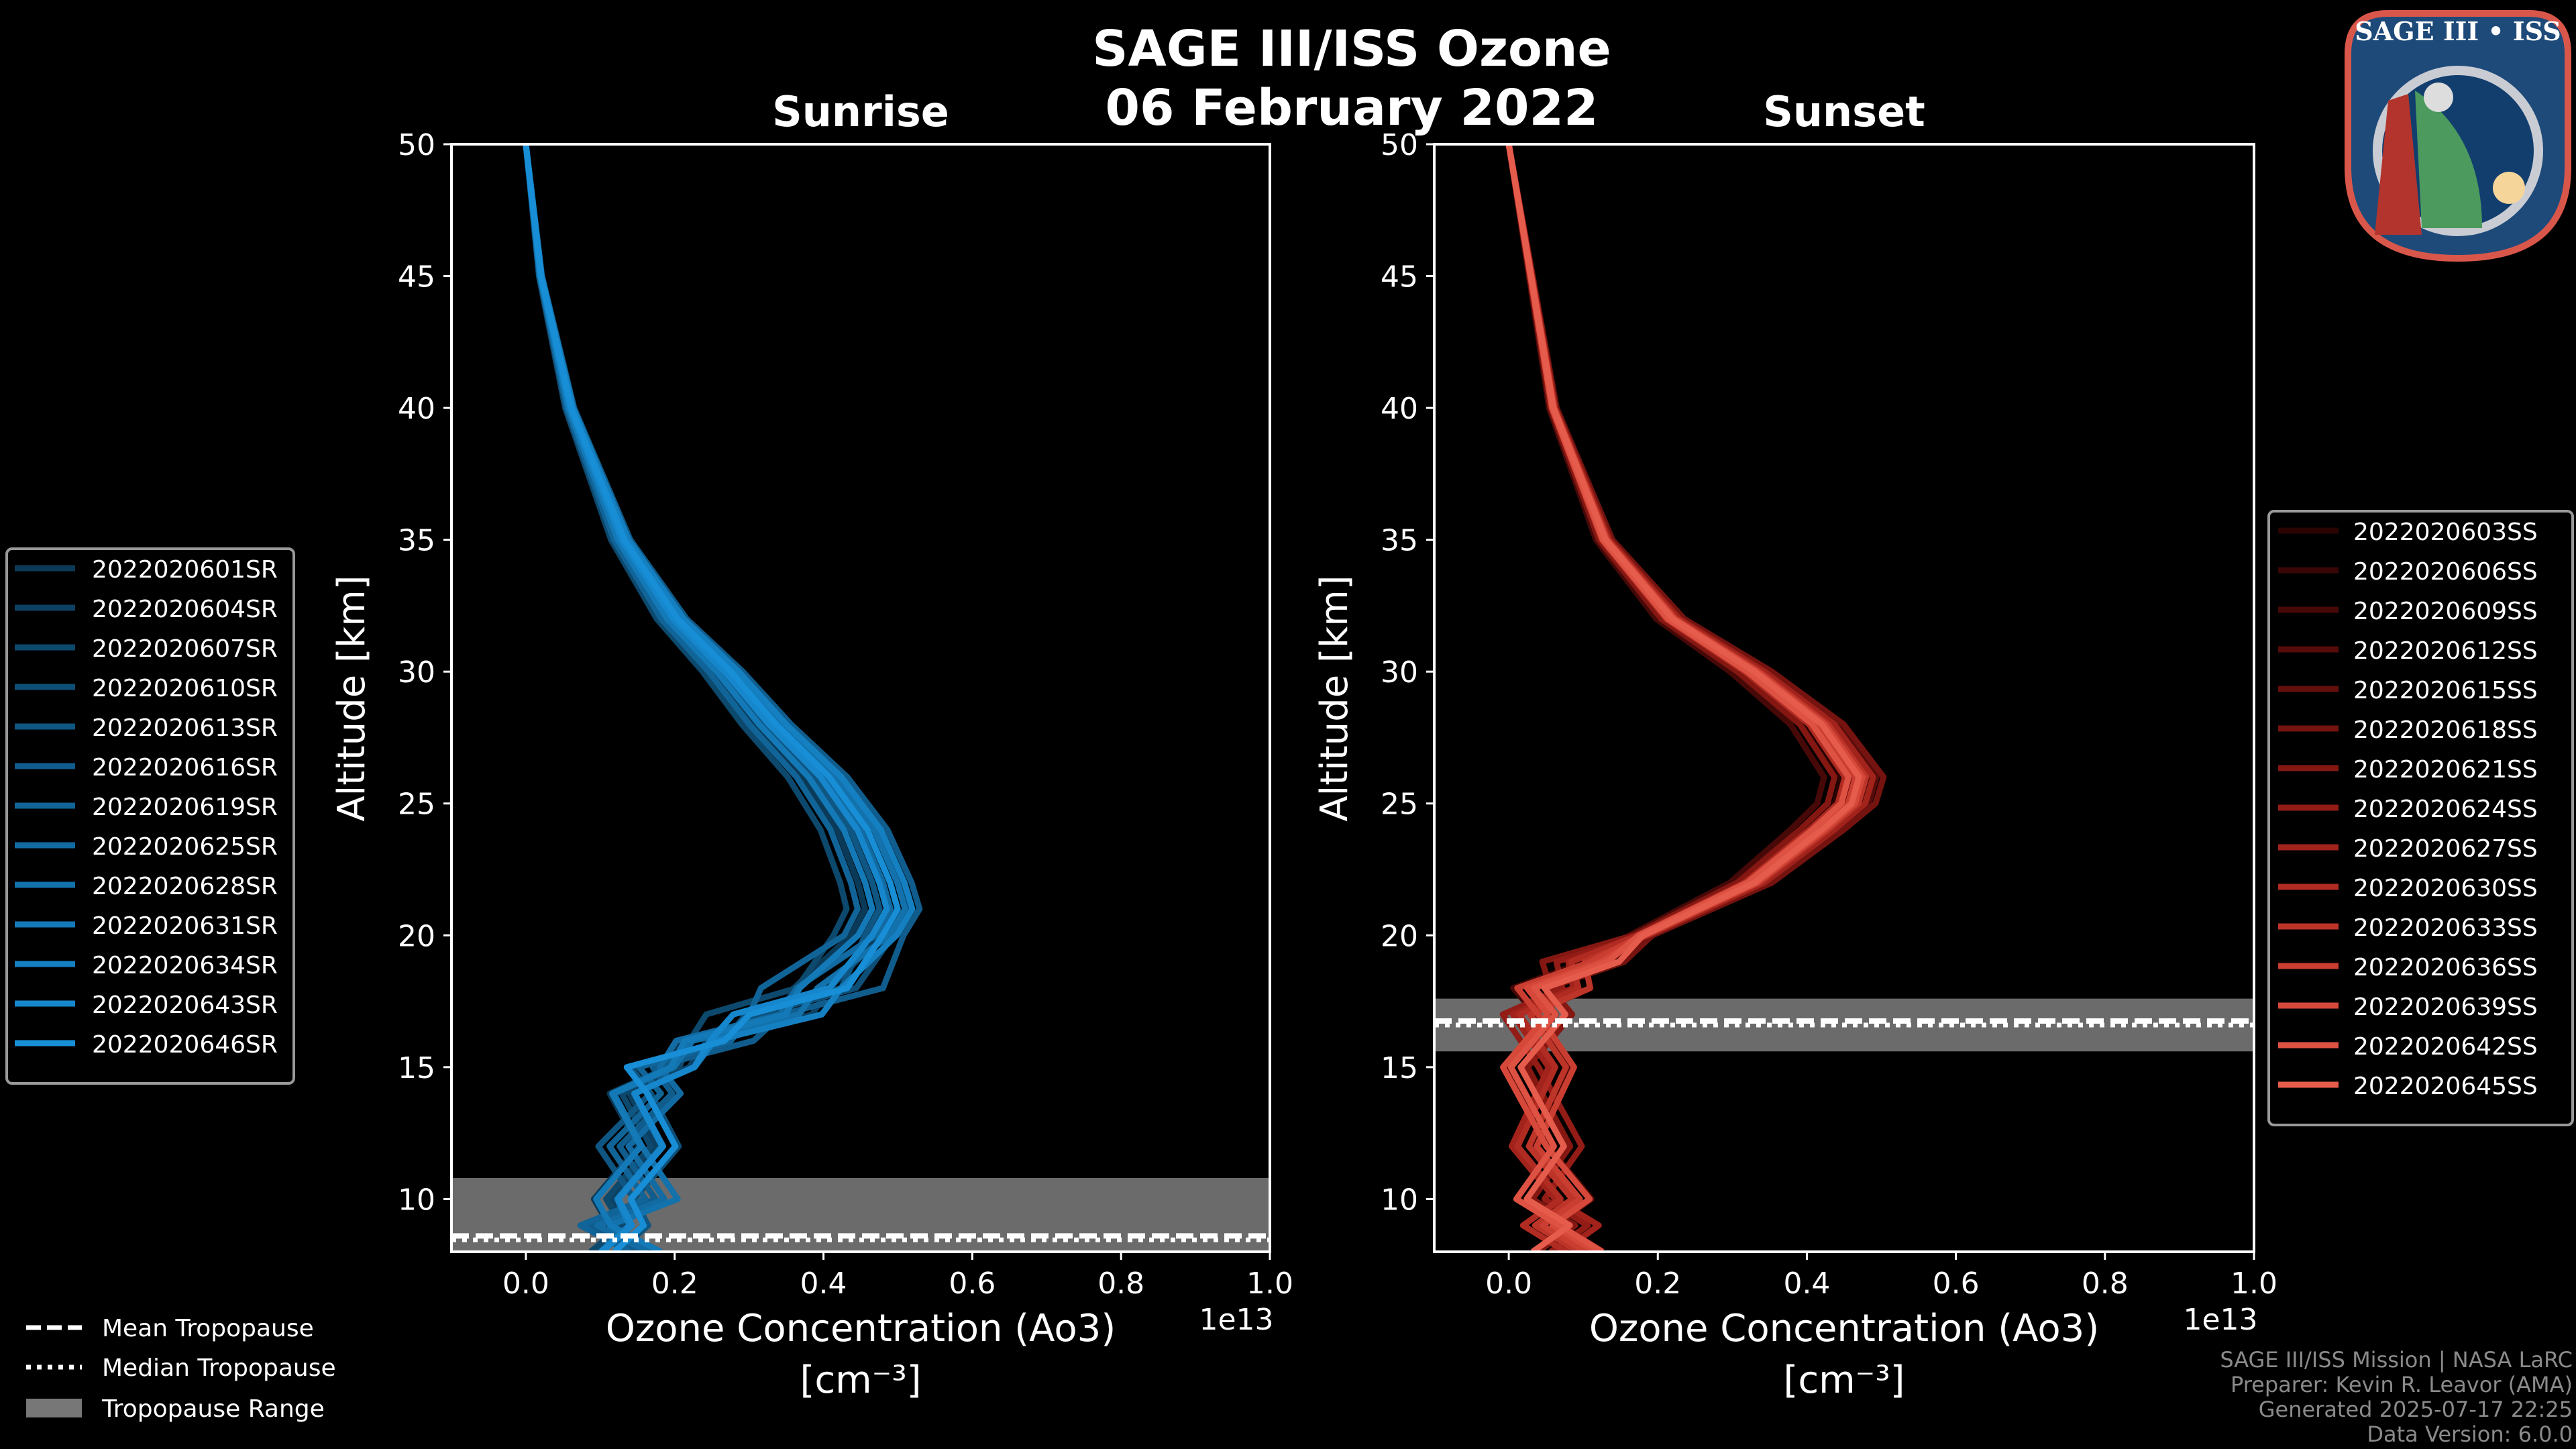 The width and height of the screenshot is (2576, 1449). I want to click on svg-text: SAGE III • ISS, so click(2458, 31).